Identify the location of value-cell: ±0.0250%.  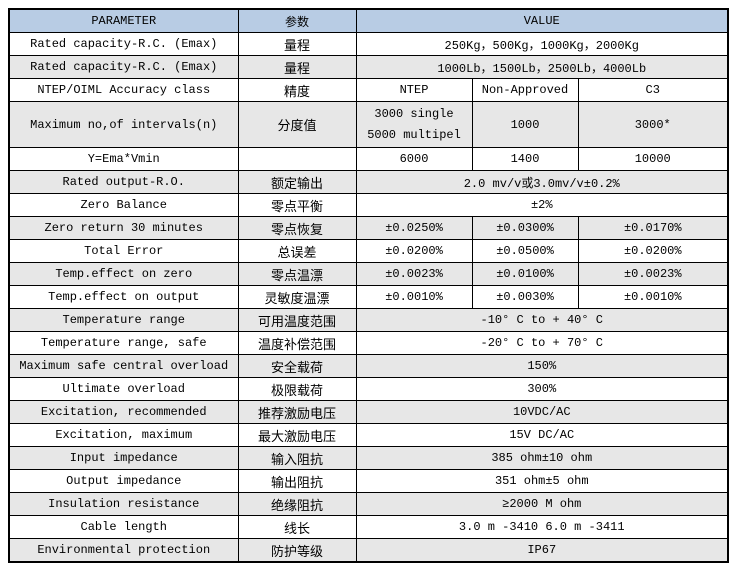
(414, 228).